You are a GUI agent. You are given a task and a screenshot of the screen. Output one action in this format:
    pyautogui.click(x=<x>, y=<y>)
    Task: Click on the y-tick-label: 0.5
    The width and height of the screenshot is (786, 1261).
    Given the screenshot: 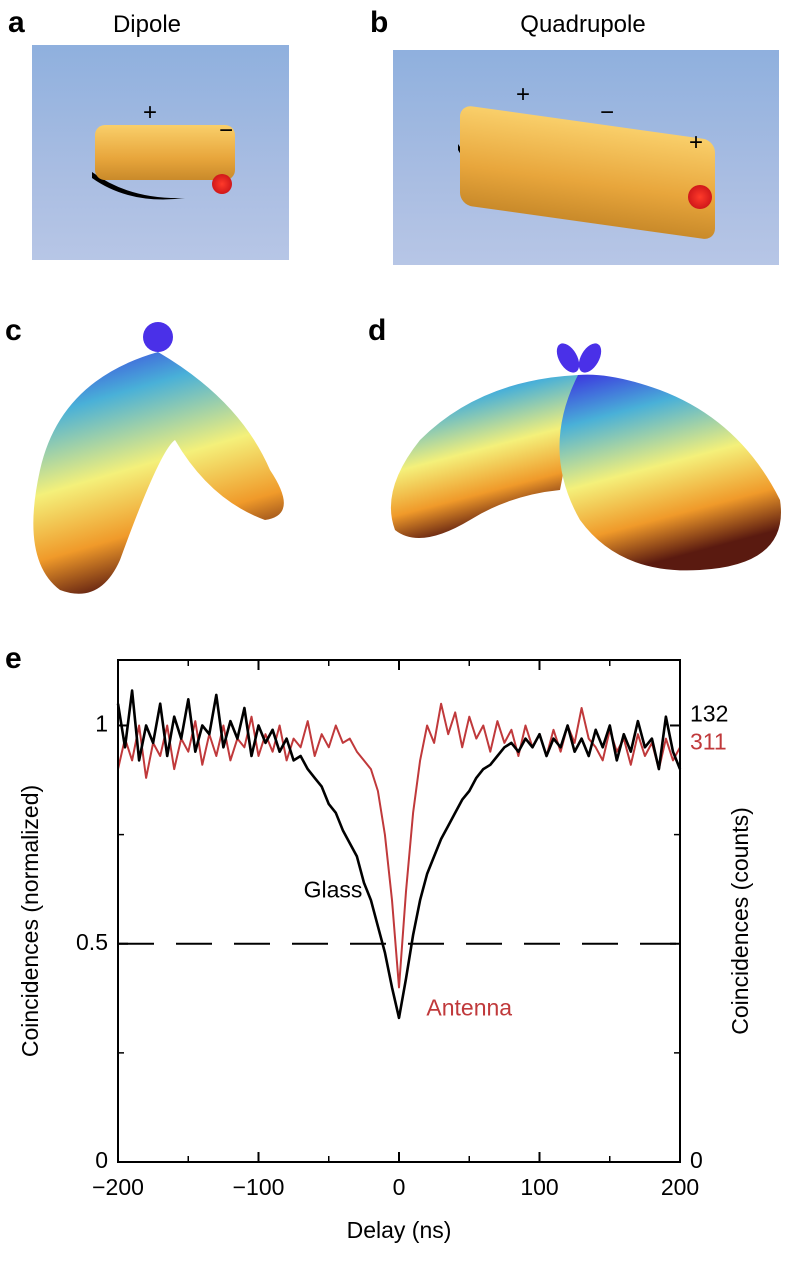 What is the action you would take?
    pyautogui.click(x=92, y=942)
    